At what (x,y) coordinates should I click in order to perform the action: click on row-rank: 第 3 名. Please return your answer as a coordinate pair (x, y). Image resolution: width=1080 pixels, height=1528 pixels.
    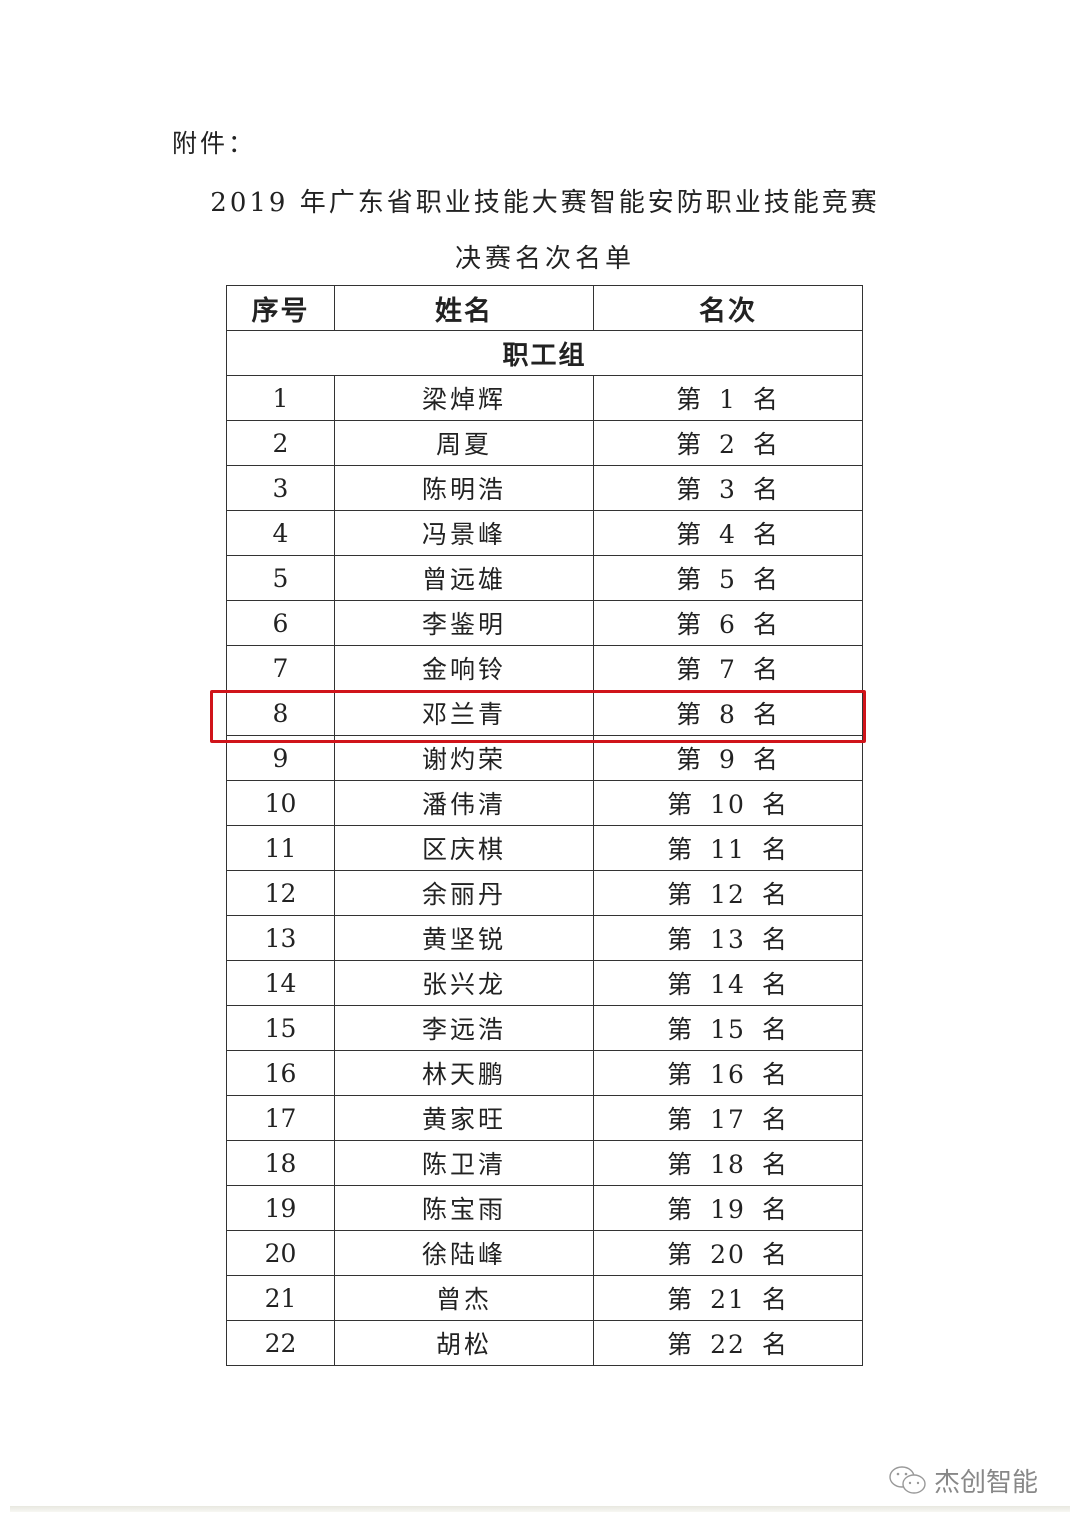
    Looking at the image, I should click on (728, 488).